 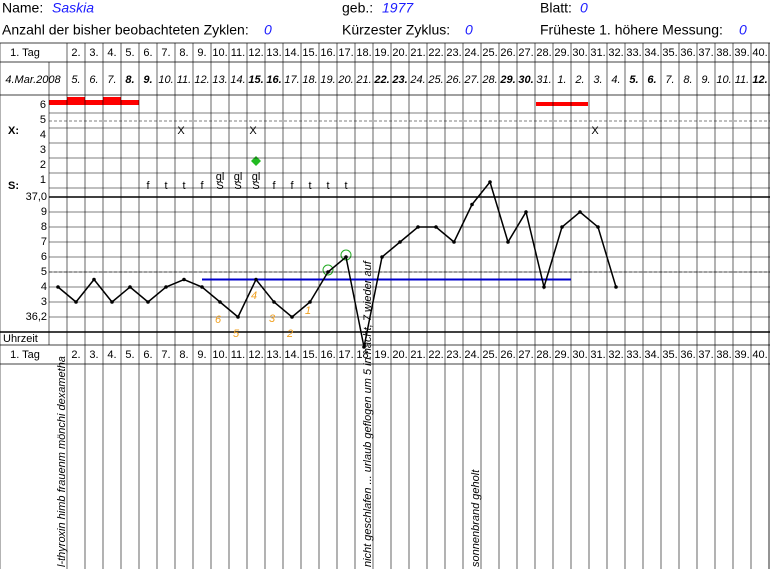 What do you see at coordinates (44, 242) in the screenshot?
I see `y-tick-label: 7` at bounding box center [44, 242].